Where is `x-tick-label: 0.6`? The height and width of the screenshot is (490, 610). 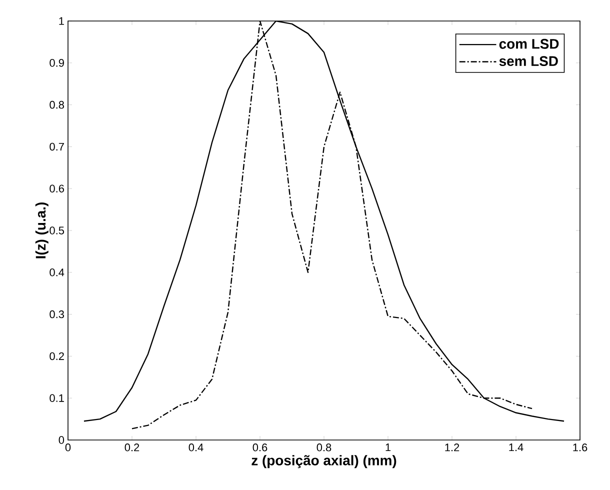
x-tick-label: 0.6 is located at coordinates (260, 448).